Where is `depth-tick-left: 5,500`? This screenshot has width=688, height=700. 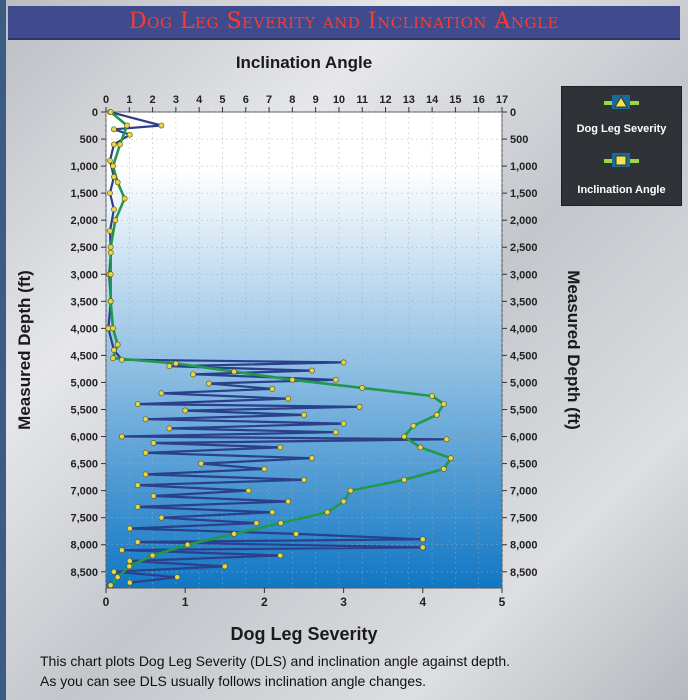
depth-tick-left: 5,500 is located at coordinates (84, 411).